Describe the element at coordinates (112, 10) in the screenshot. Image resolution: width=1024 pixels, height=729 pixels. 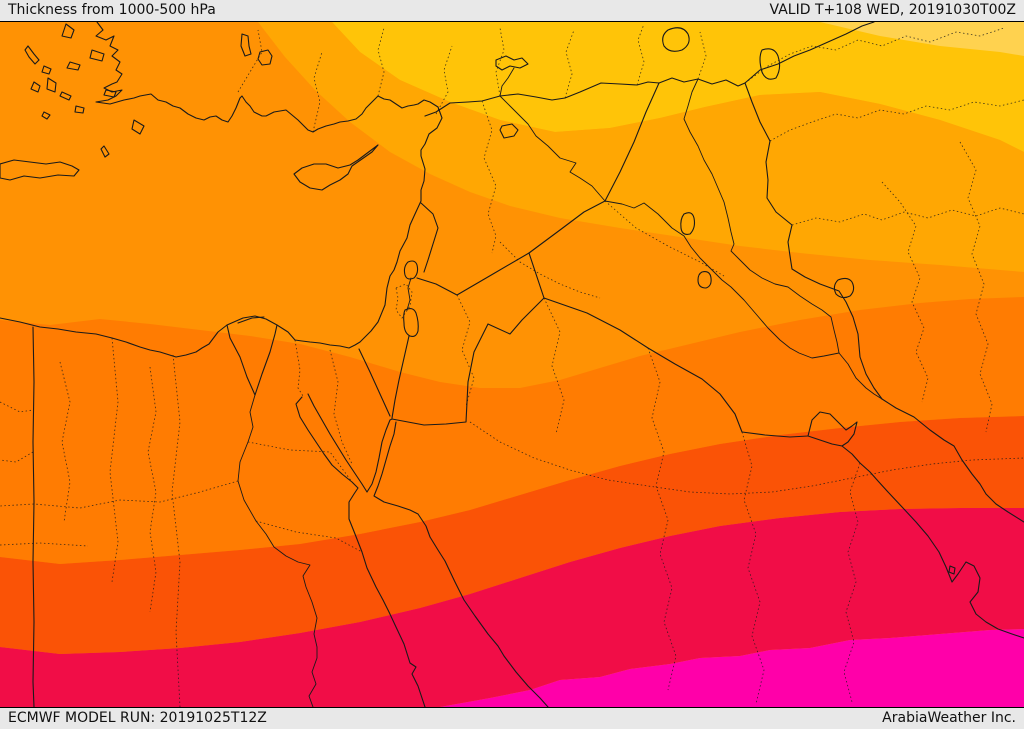
I see `map-parameter-title: Thickness from 1000-500 hPa` at that location.